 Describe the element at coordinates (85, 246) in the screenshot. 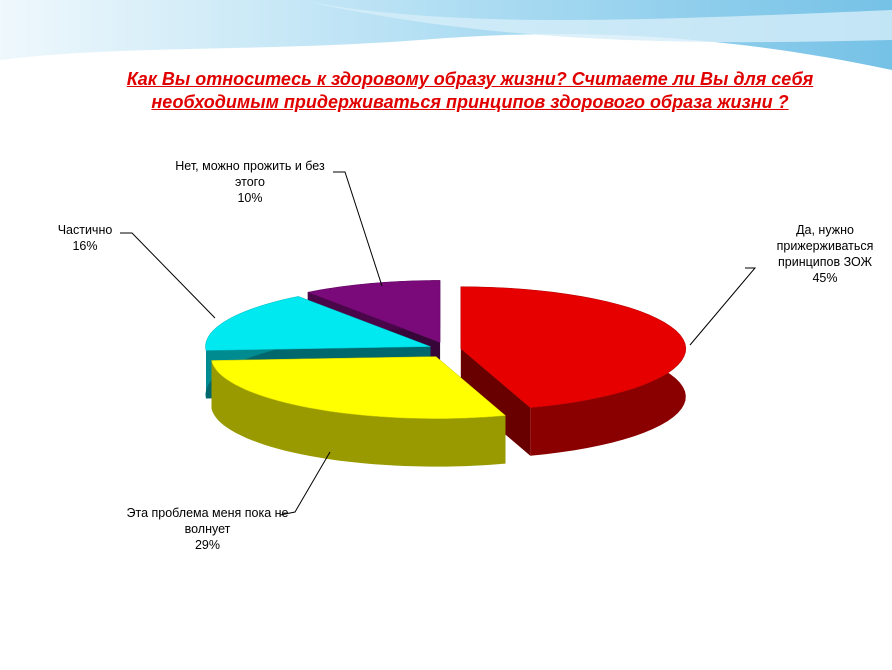

I see `value-label: 16%` at that location.